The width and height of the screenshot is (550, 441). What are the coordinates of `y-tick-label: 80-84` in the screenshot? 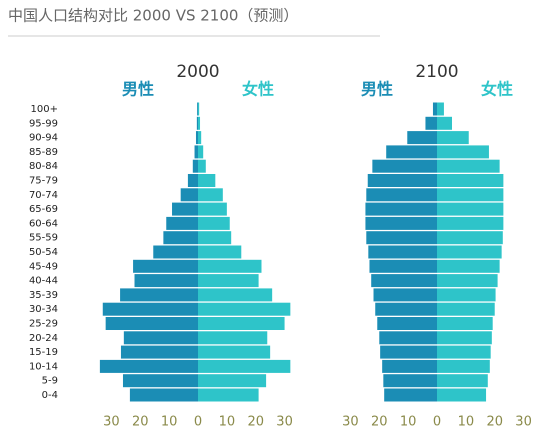 It's located at (43, 166).